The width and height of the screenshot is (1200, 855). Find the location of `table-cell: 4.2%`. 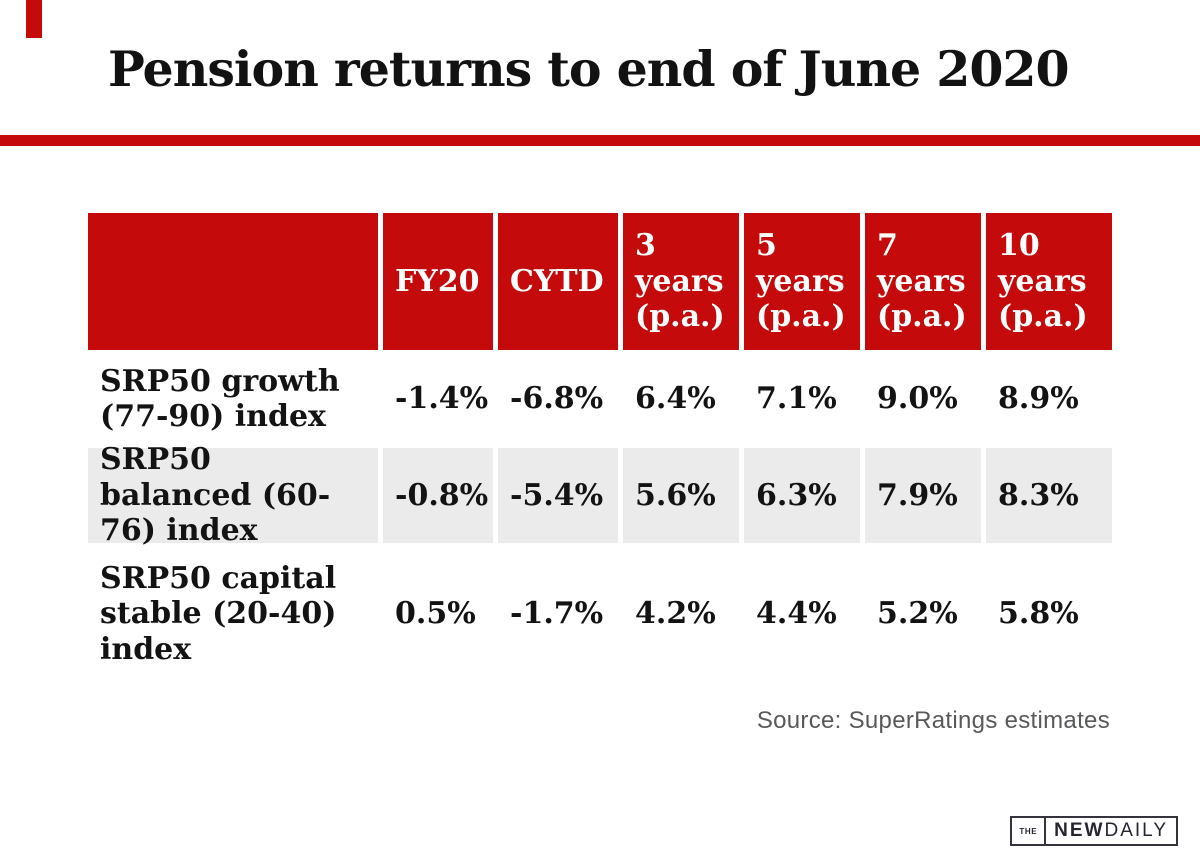

table-cell: 4.2% is located at coordinates (675, 614).